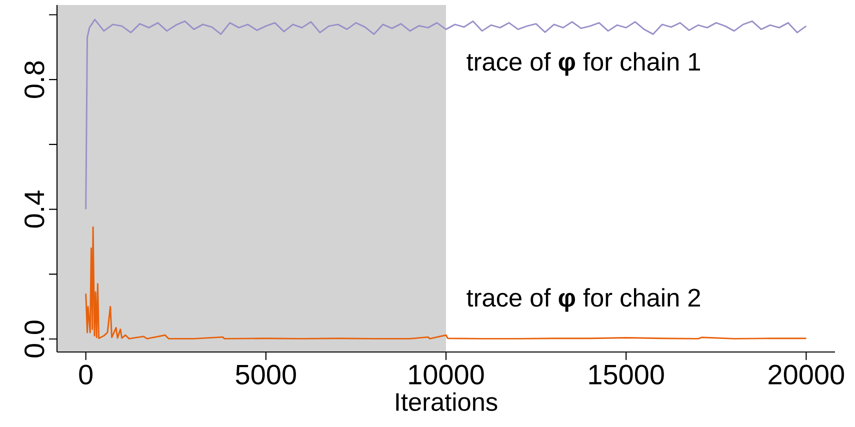 The width and height of the screenshot is (855, 427). Describe the element at coordinates (86, 374) in the screenshot. I see `x-tick-label: 0` at that location.